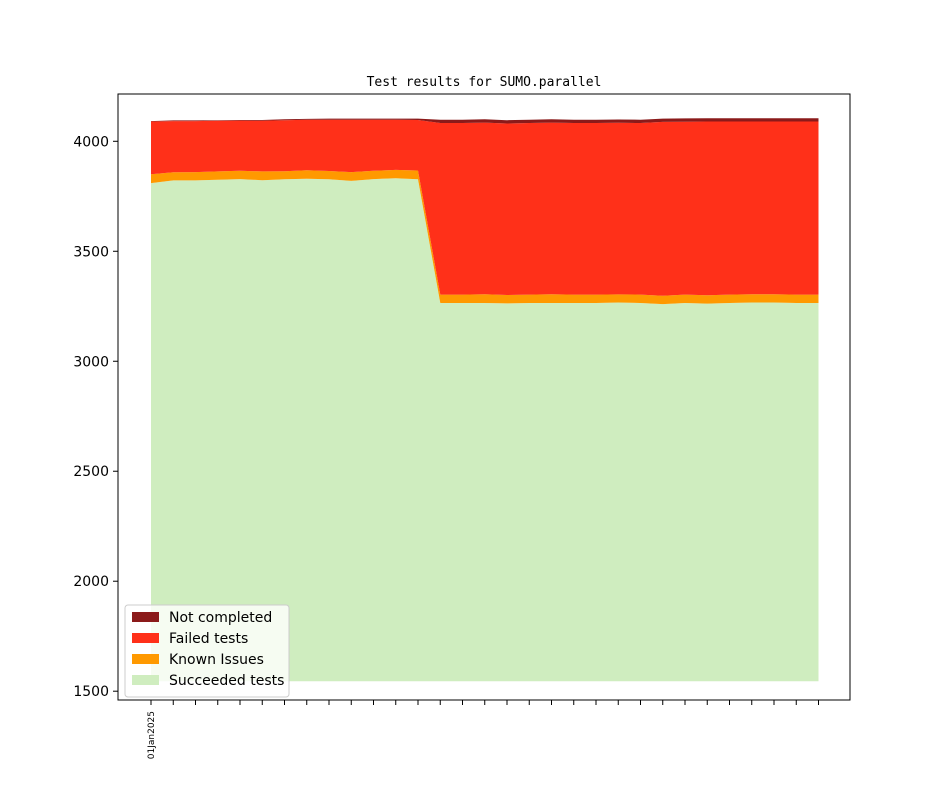 The width and height of the screenshot is (944, 787). What do you see at coordinates (91, 472) in the screenshot?
I see `y-tick-label: 2500` at bounding box center [91, 472].